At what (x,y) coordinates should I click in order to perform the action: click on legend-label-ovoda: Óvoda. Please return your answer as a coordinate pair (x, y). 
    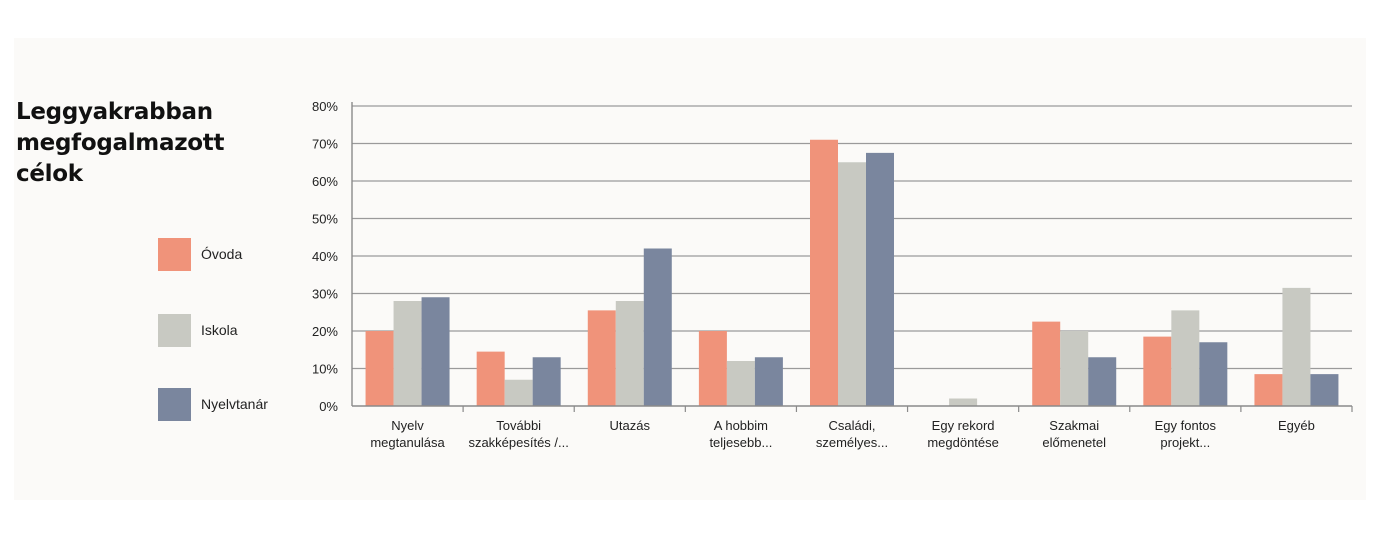
    Looking at the image, I should click on (222, 254).